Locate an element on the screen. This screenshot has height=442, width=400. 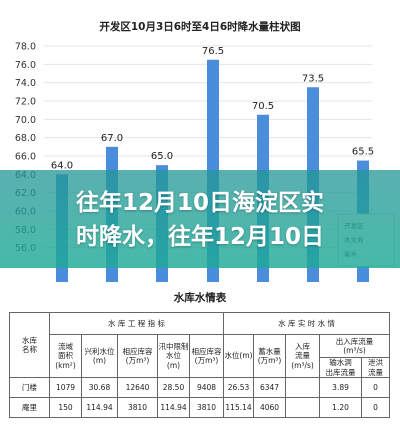
header-realtime-conditions: 水 库 实 时 水 情 is located at coordinates (307, 323).